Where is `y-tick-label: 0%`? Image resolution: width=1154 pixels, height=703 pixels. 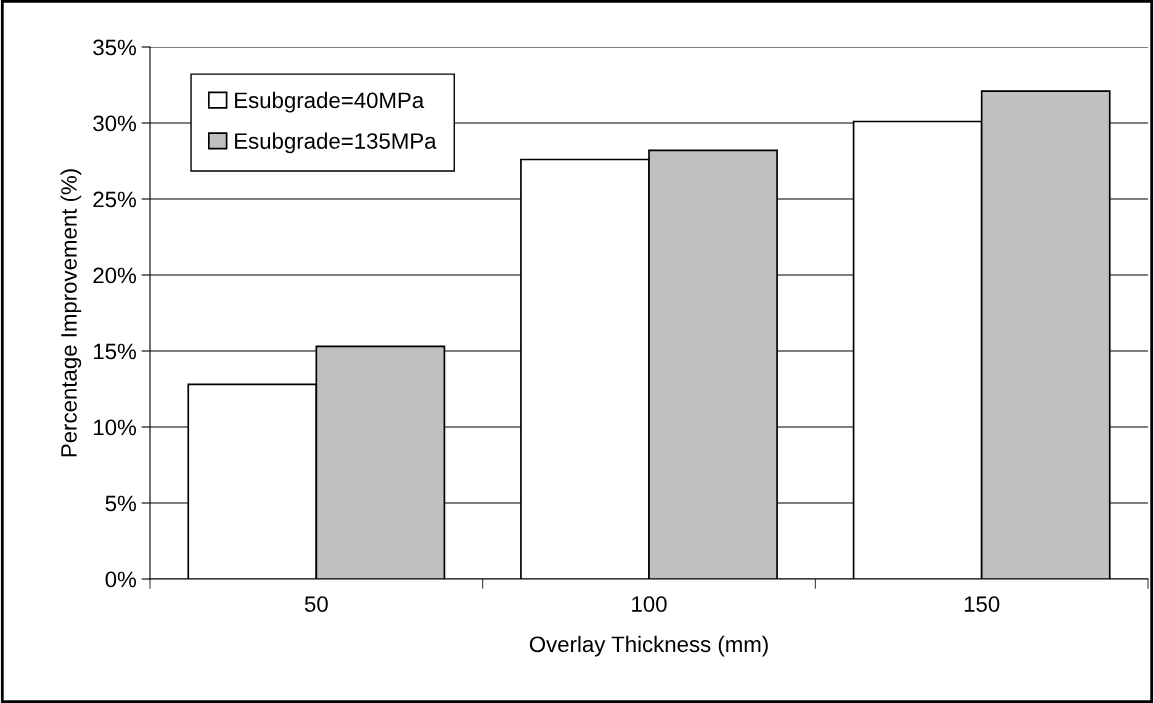 y-tick-label: 0% is located at coordinates (121, 579).